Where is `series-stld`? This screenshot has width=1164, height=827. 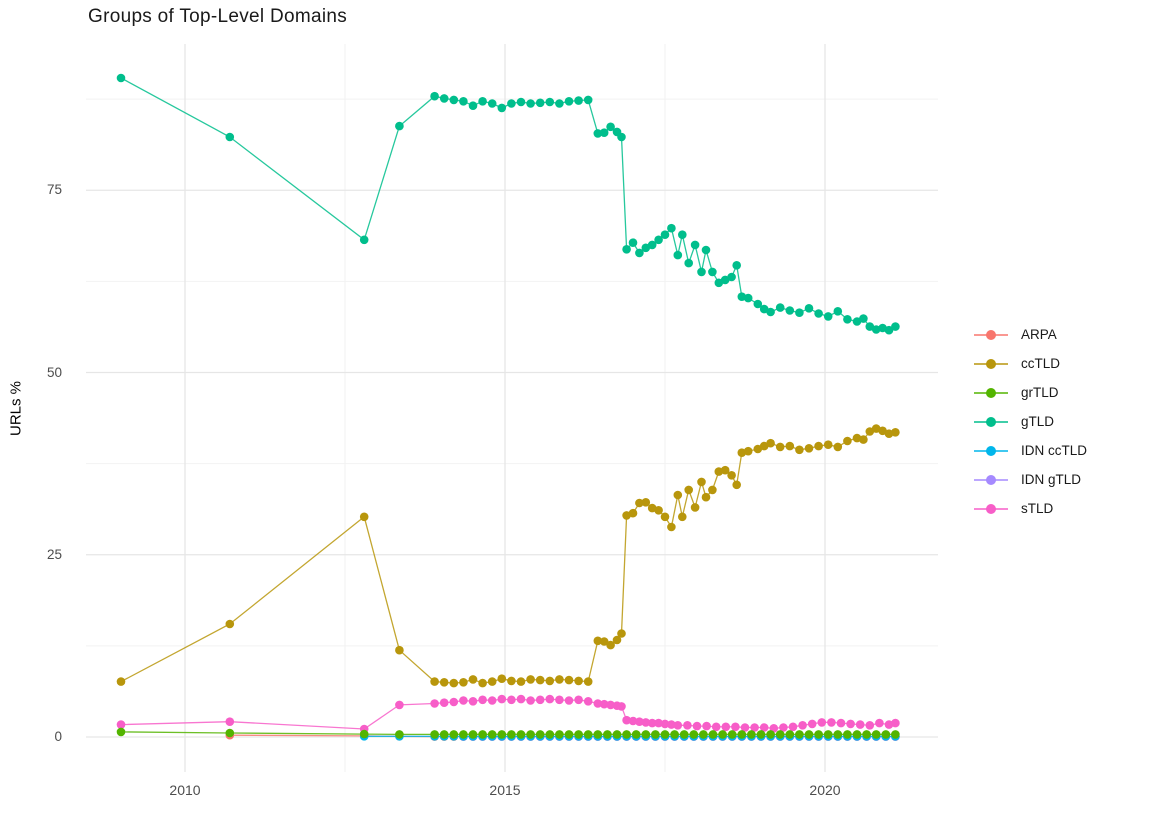 series-stld is located at coordinates (508, 714).